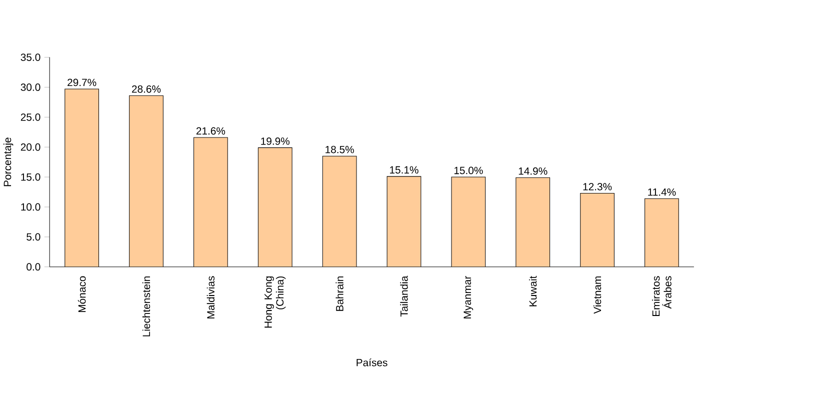 This screenshot has width=816, height=394. I want to click on y-tick-label: 15.0, so click(30, 177).